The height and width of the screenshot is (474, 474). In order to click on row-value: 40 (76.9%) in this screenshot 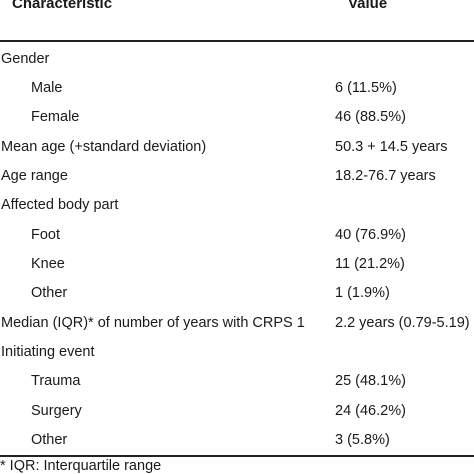, I will do `click(370, 234)`.